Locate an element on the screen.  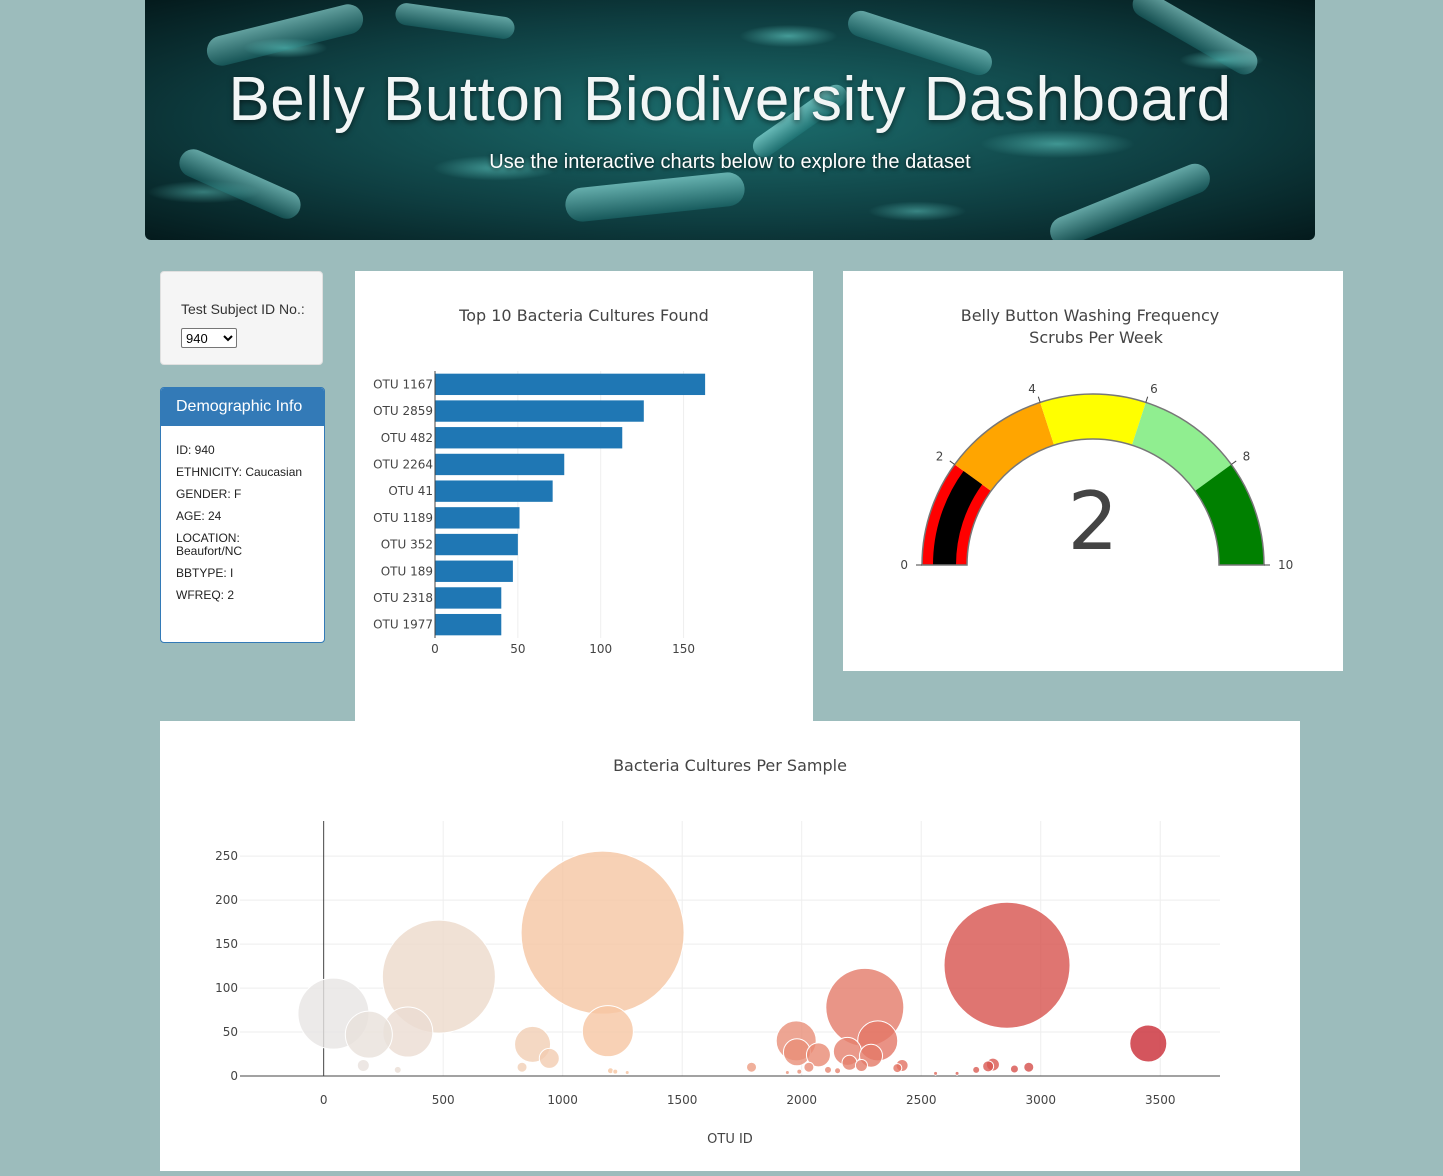
subject-selector-label: Test Subject ID No.: is located at coordinates (243, 309).